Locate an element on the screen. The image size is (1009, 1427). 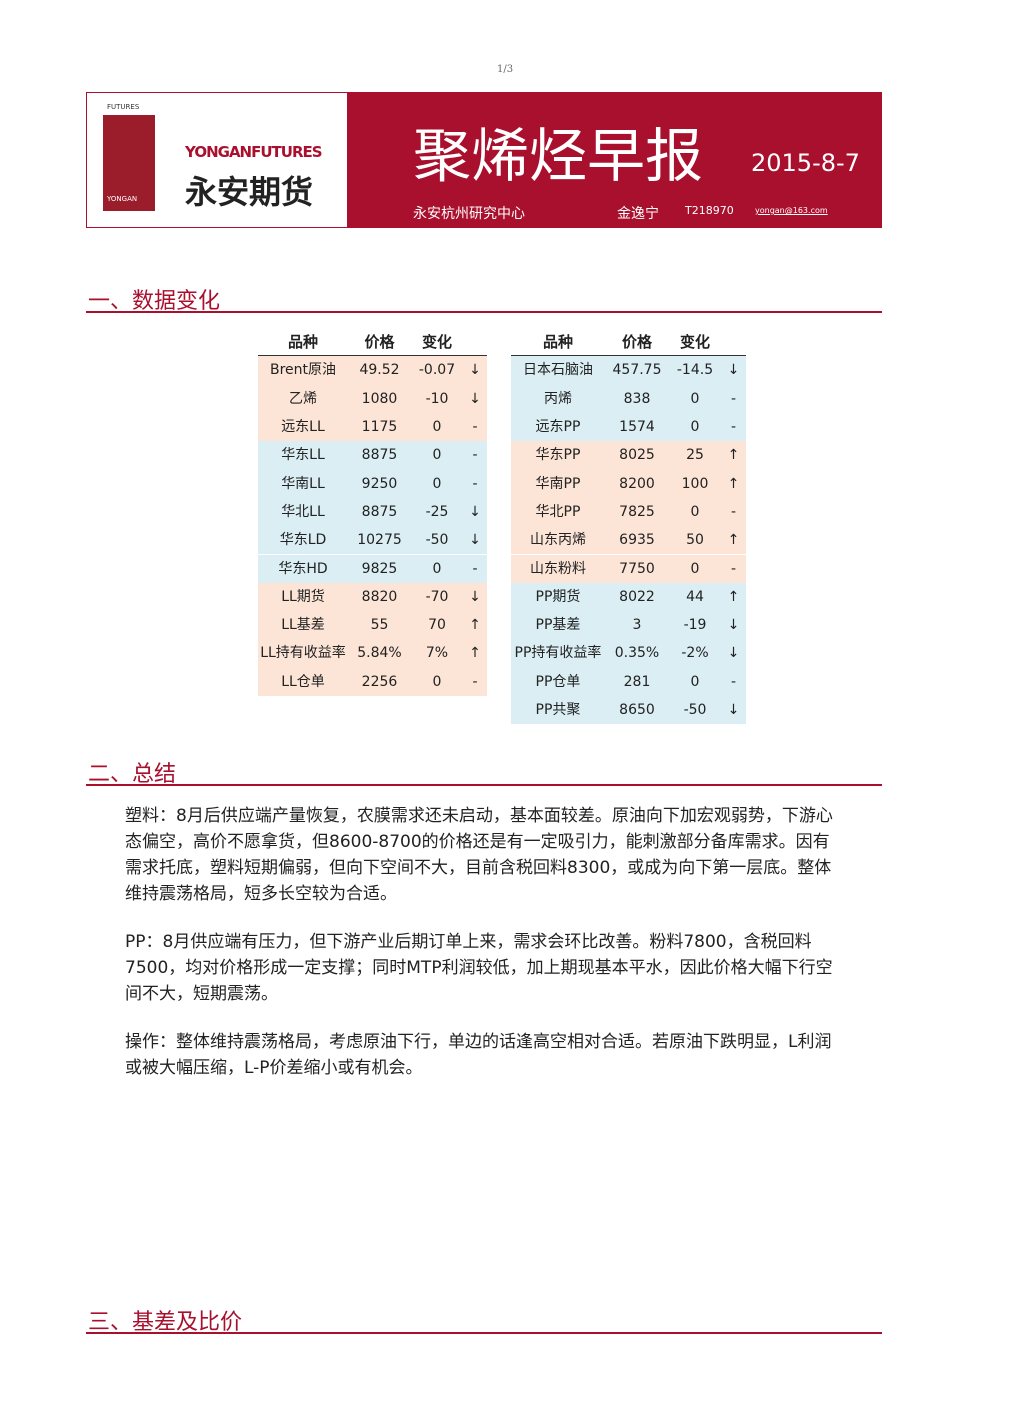
section-heading: 一、数据变化 is located at coordinates (154, 301).